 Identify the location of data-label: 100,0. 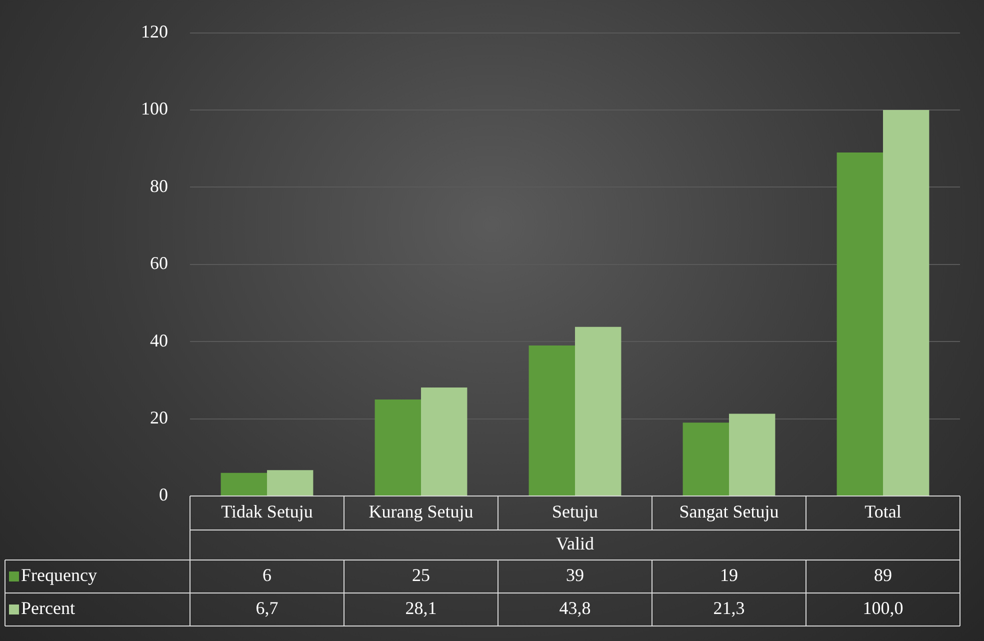
(883, 608).